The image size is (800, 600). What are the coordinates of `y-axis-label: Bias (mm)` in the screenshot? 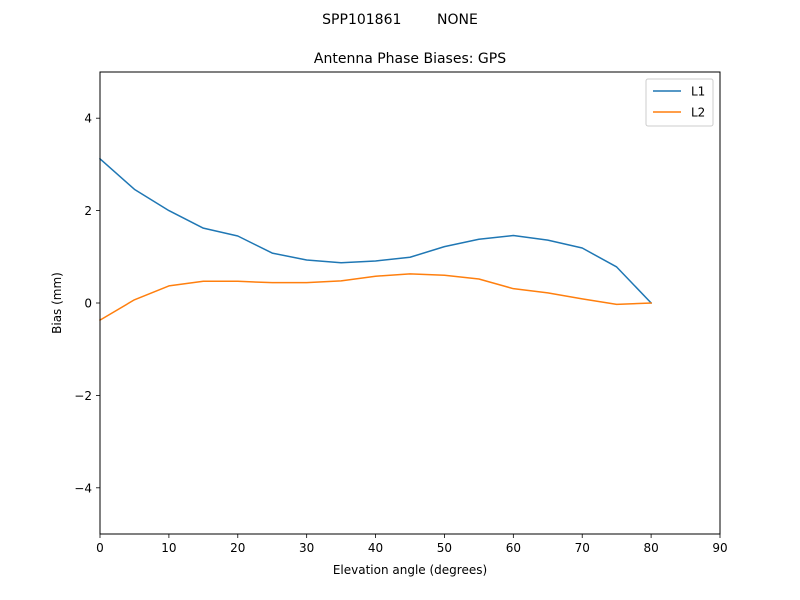 It's located at (57, 303).